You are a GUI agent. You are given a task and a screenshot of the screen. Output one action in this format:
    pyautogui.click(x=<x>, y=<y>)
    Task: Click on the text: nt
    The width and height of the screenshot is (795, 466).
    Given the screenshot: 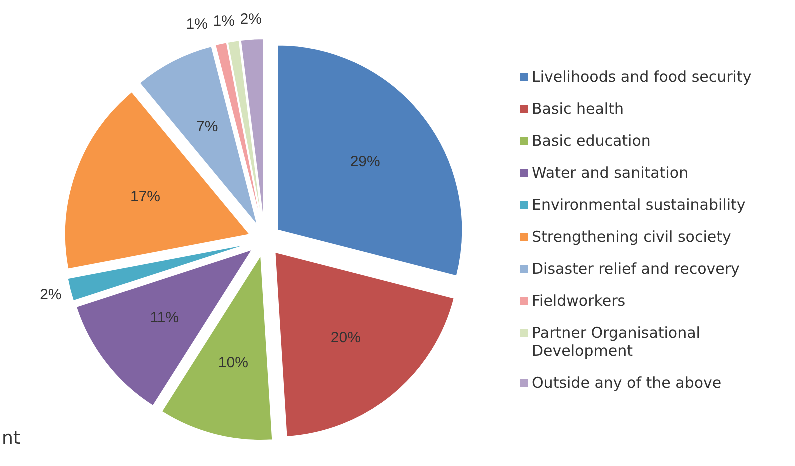 What is the action you would take?
    pyautogui.click(x=11, y=438)
    